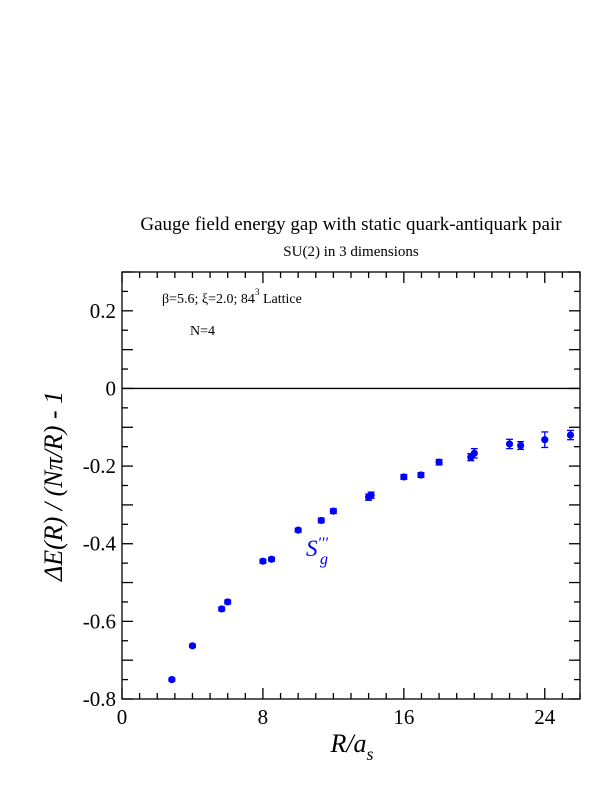 The image size is (612, 792). I want to click on lattice-params-annotation: β=5.6; ξ=2.0; 843 Lattice, so click(232, 297).